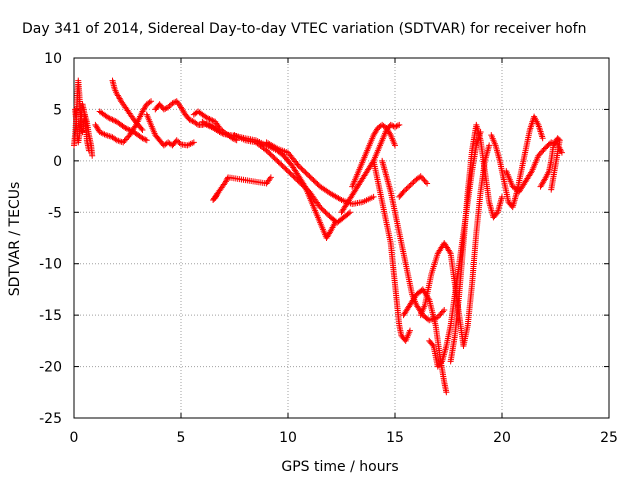 The image size is (640, 480). What do you see at coordinates (57, 162) in the screenshot?
I see `y-tick-label: 0` at bounding box center [57, 162].